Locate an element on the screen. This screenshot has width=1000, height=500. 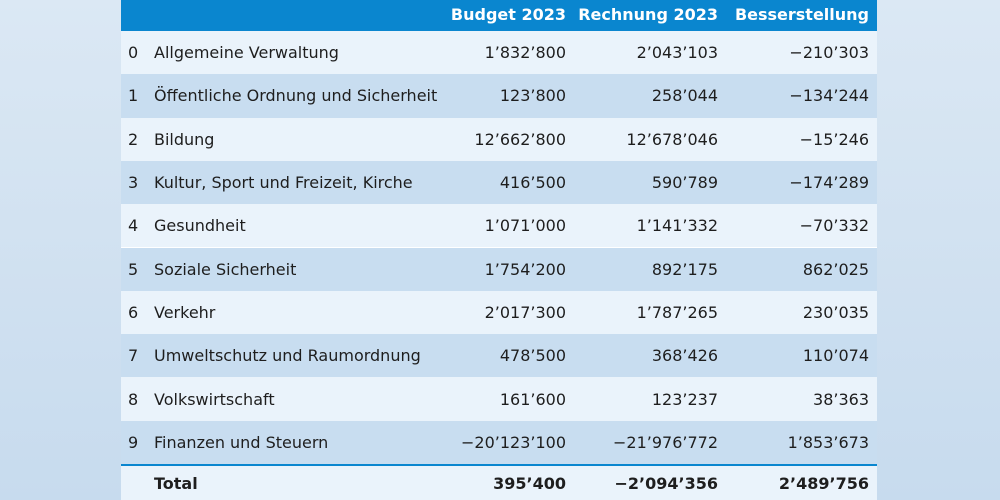
row-budget: 1’832’800 is located at coordinates (525, 53).